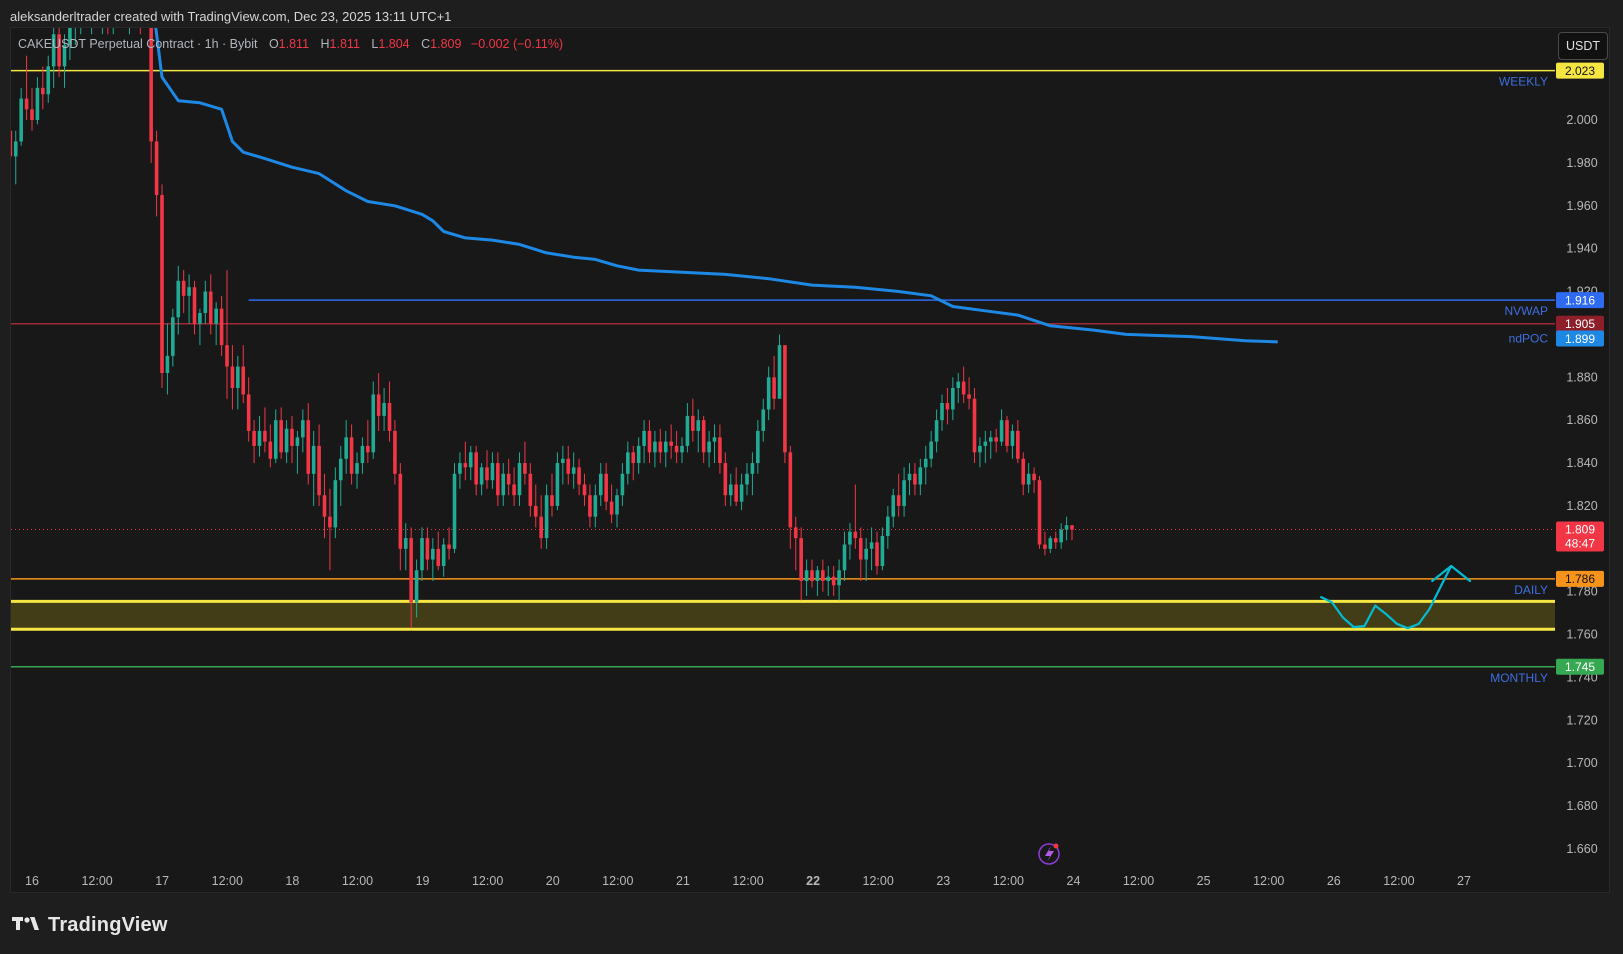 This screenshot has width=1623, height=954. Describe the element at coordinates (90, 925) in the screenshot. I see `tradingview-brand: TradingView` at that location.